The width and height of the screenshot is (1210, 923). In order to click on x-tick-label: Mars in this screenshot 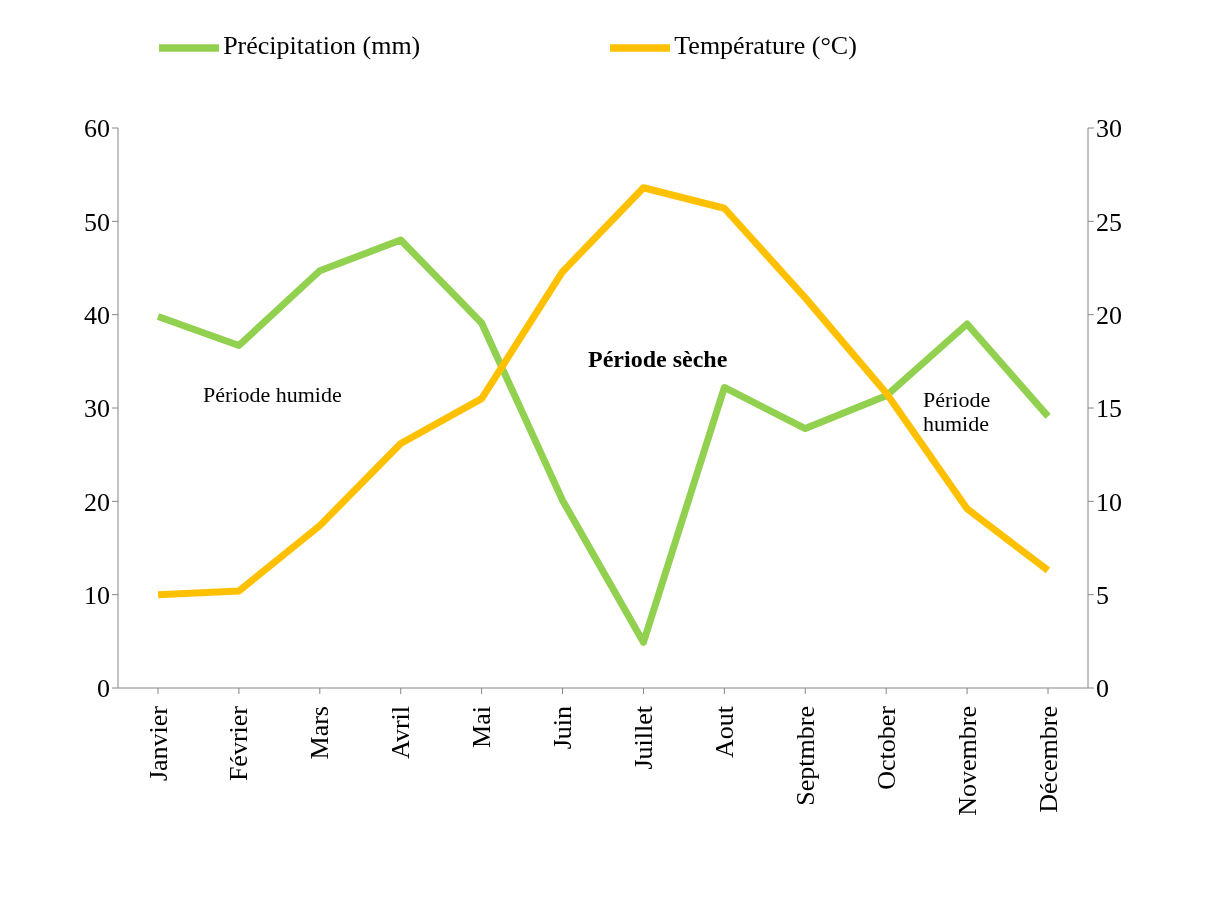, I will do `click(320, 733)`.